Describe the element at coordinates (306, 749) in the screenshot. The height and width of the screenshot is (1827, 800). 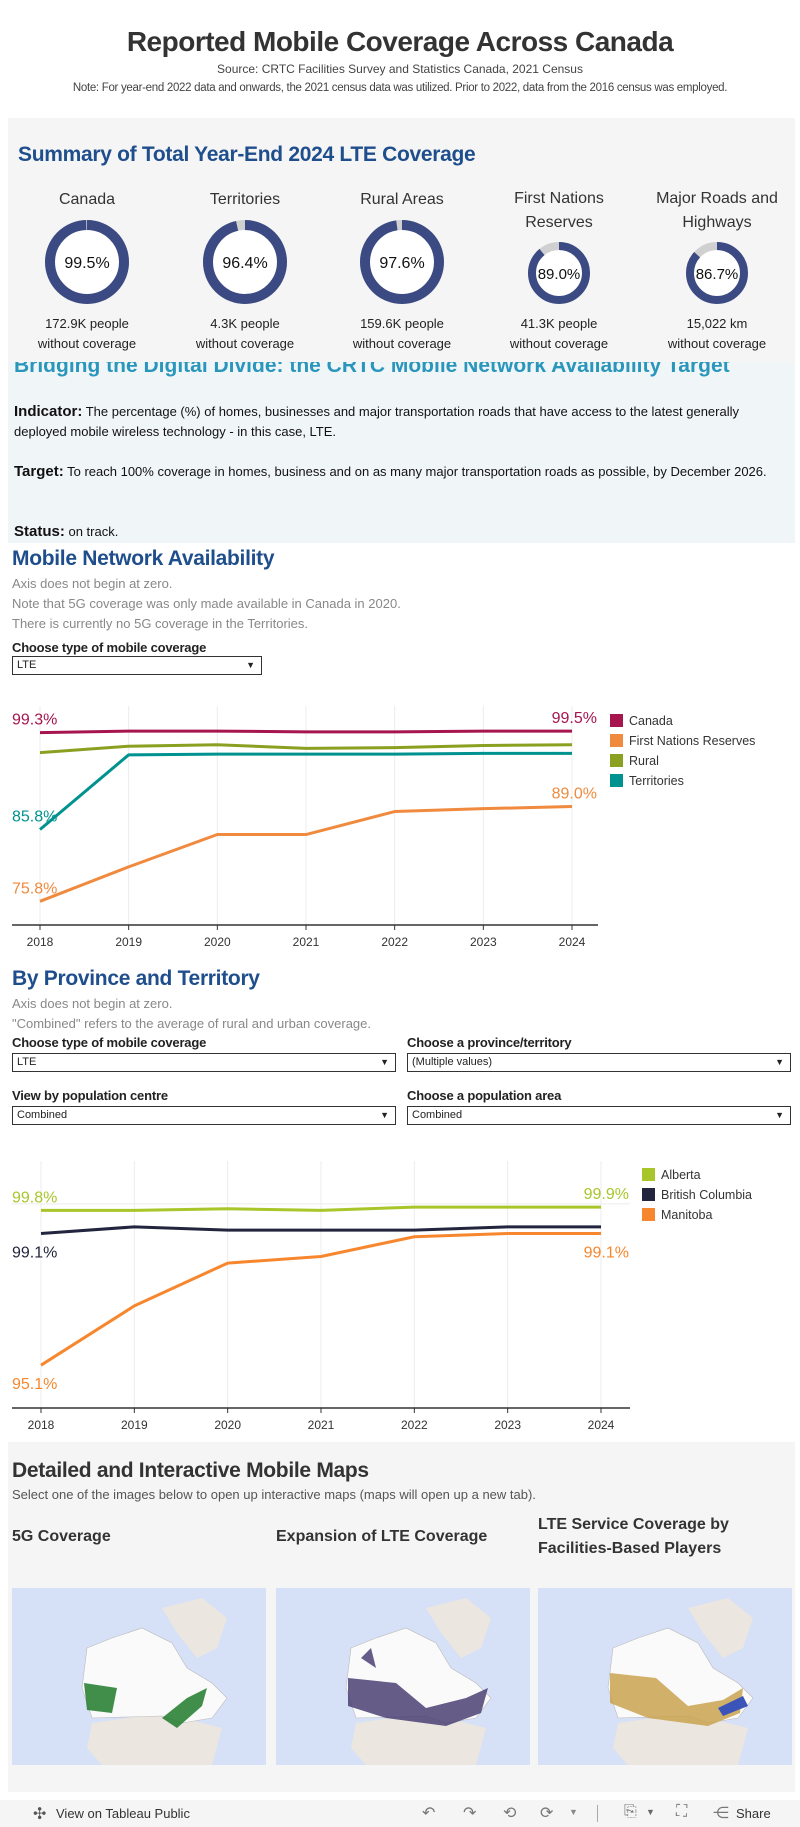
I see `series-line-rural` at that location.